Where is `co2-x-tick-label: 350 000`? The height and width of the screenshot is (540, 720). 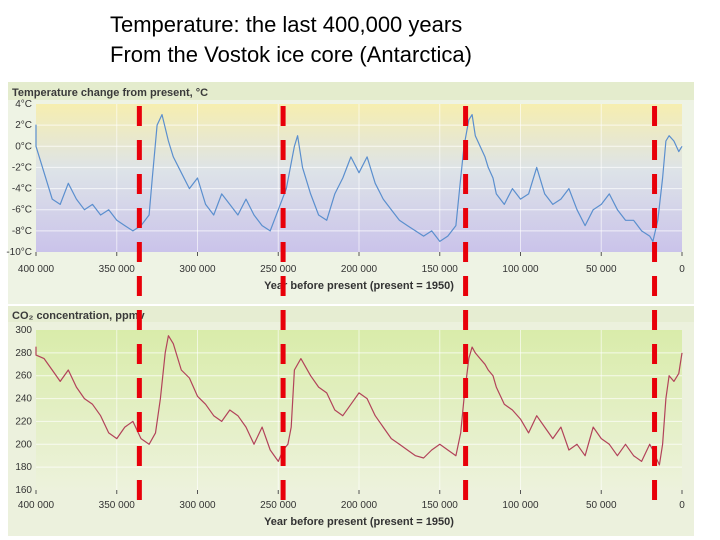
co2-x-tick-label: 350 000 is located at coordinates (117, 505).